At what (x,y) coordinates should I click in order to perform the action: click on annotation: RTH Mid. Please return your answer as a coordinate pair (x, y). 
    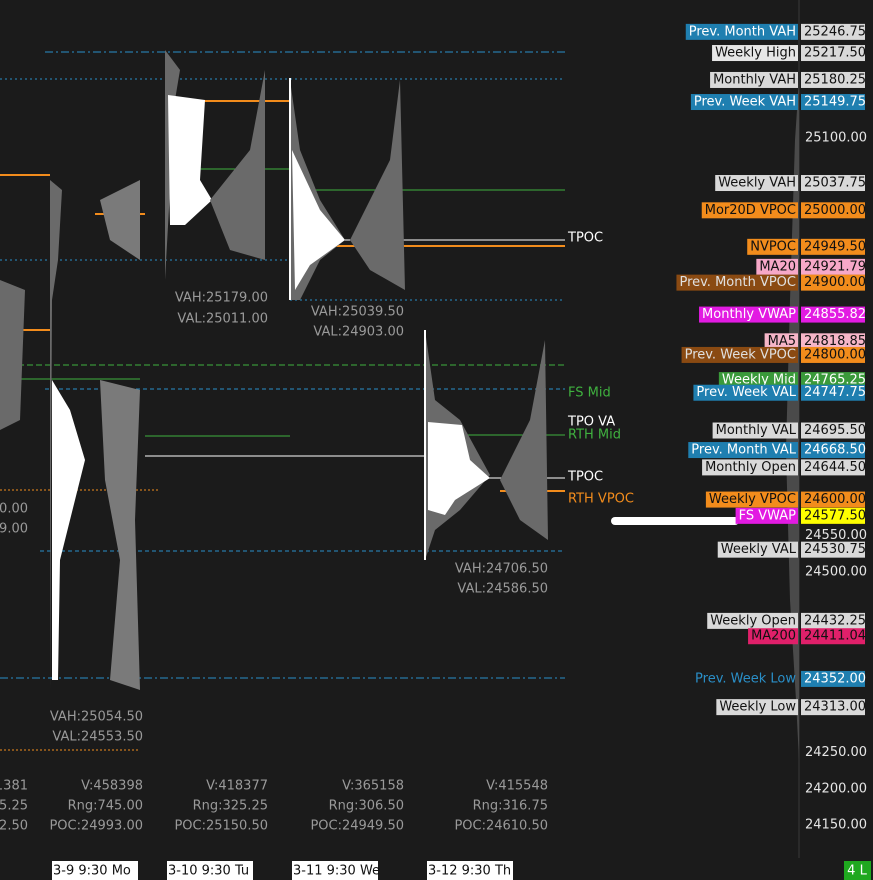
    Looking at the image, I should click on (594, 435).